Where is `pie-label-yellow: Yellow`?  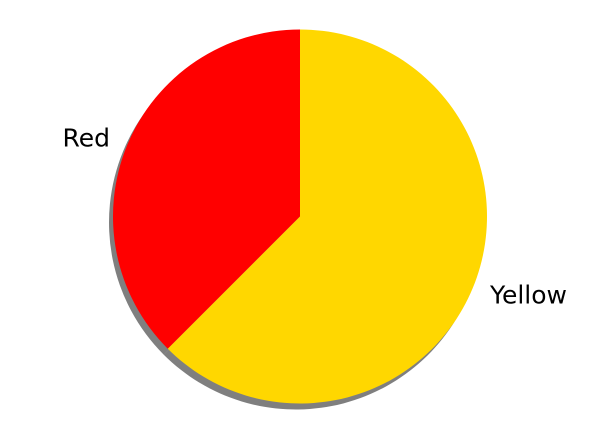
pie-label-yellow: Yellow is located at coordinates (528, 295).